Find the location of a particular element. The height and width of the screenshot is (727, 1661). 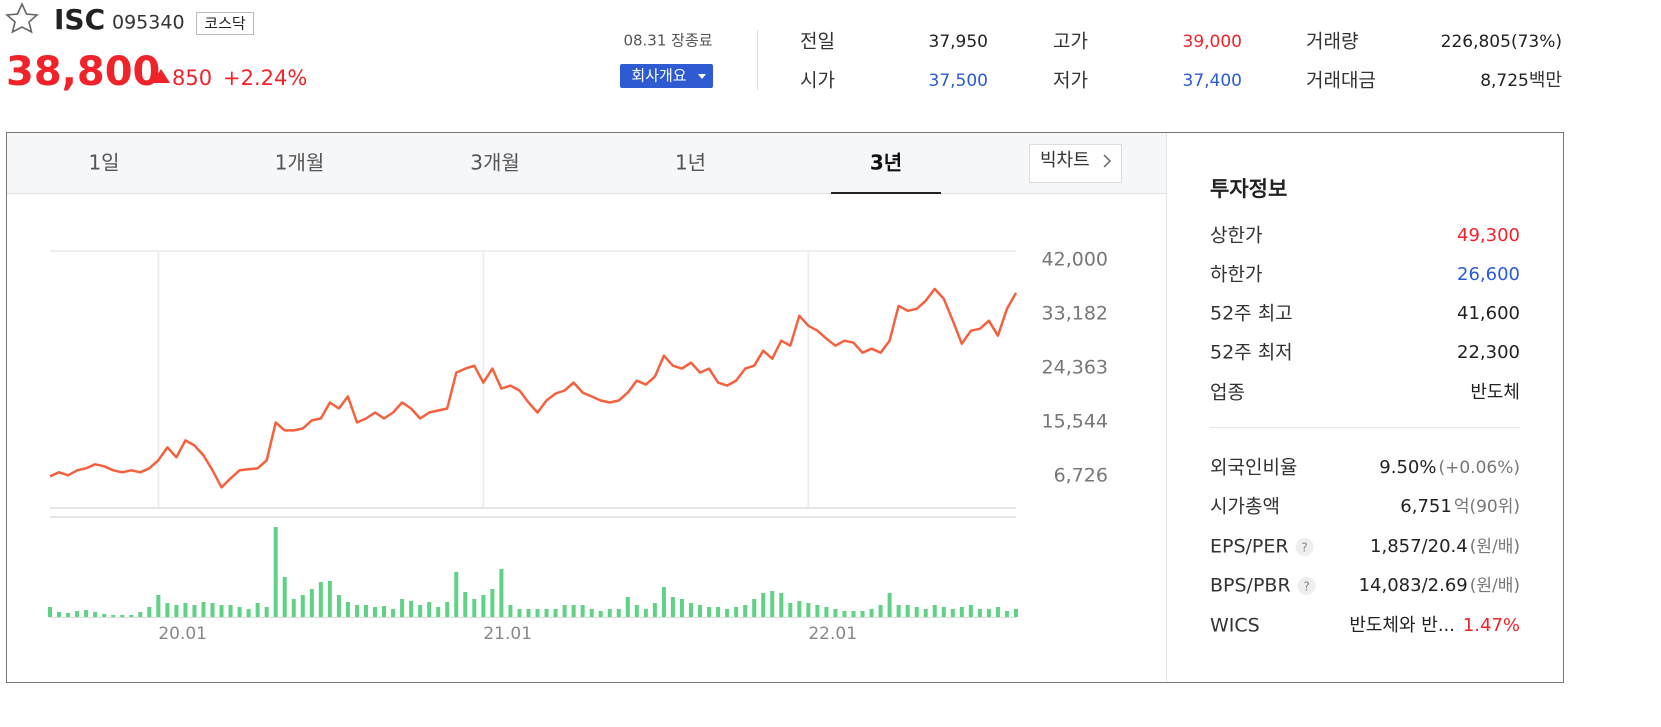

company-button is located at coordinates (666, 76).